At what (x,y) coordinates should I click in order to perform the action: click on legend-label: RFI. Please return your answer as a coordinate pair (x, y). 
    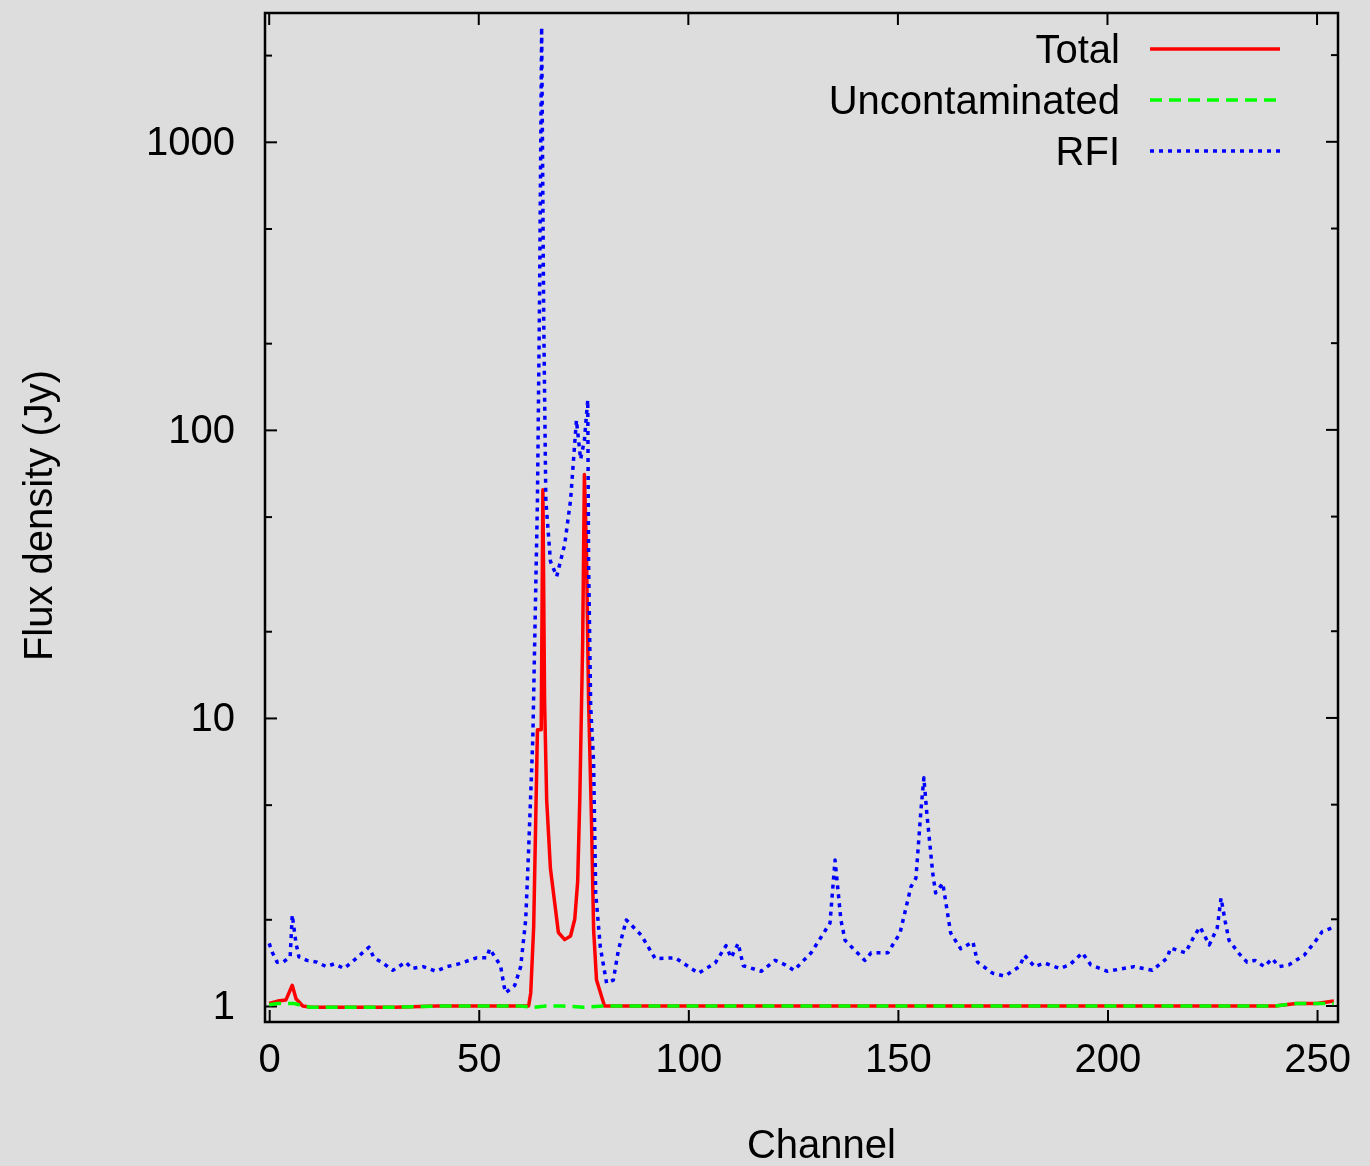
    Looking at the image, I should click on (1087, 151).